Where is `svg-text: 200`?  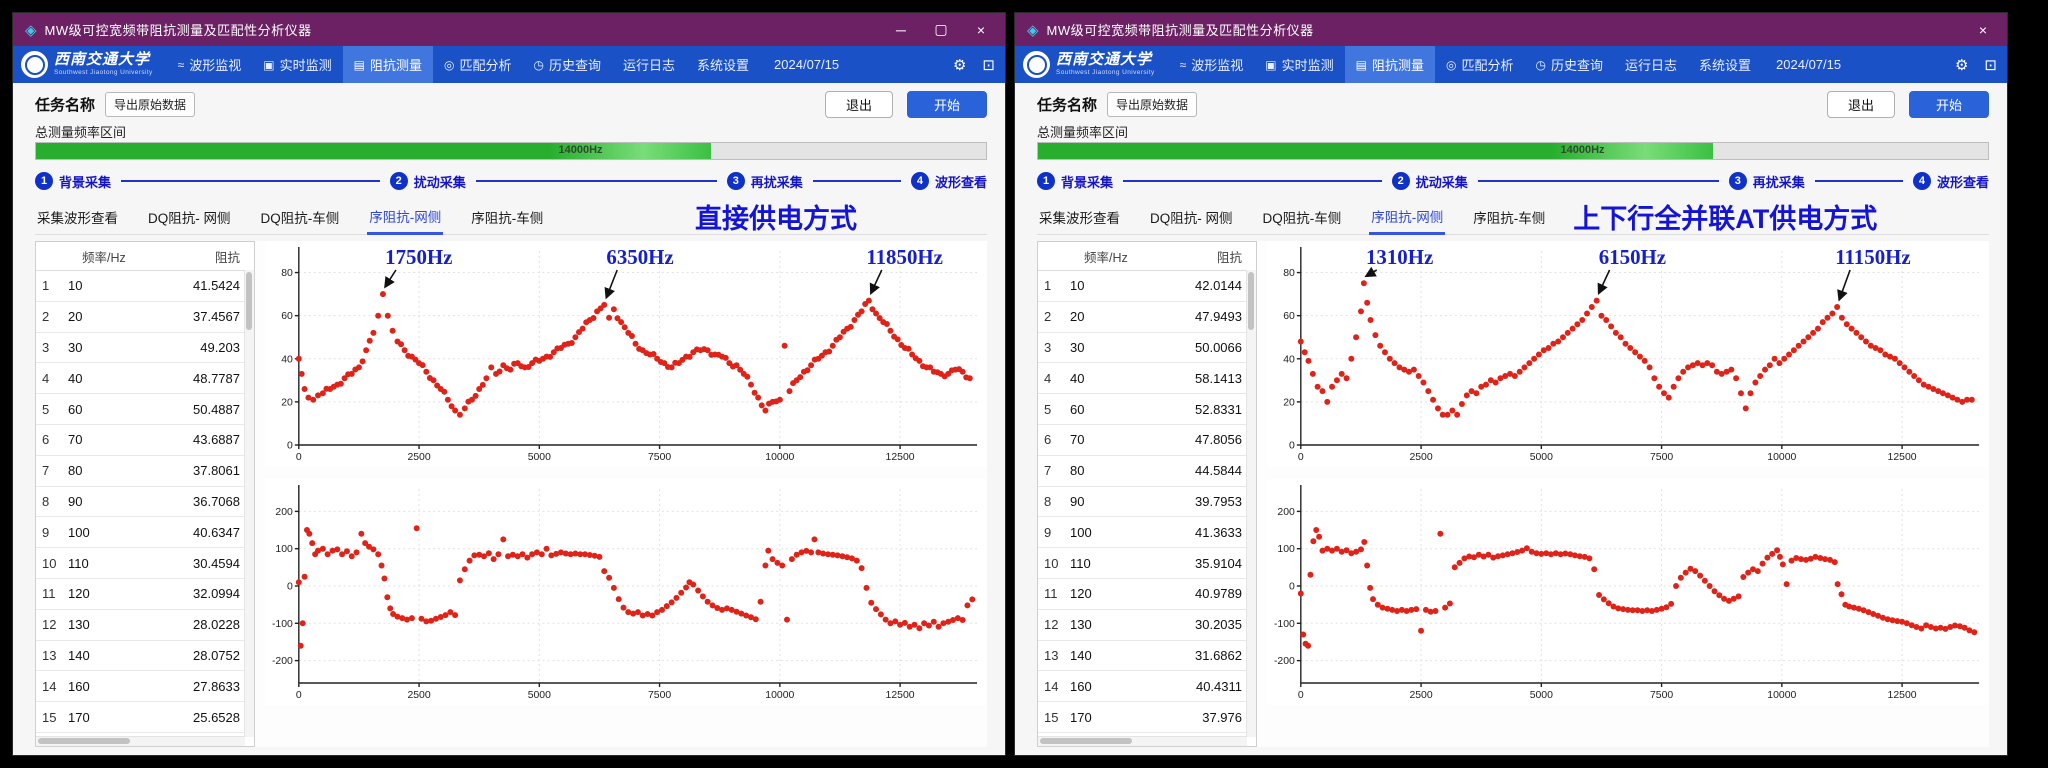 svg-text: 200 is located at coordinates (1286, 512).